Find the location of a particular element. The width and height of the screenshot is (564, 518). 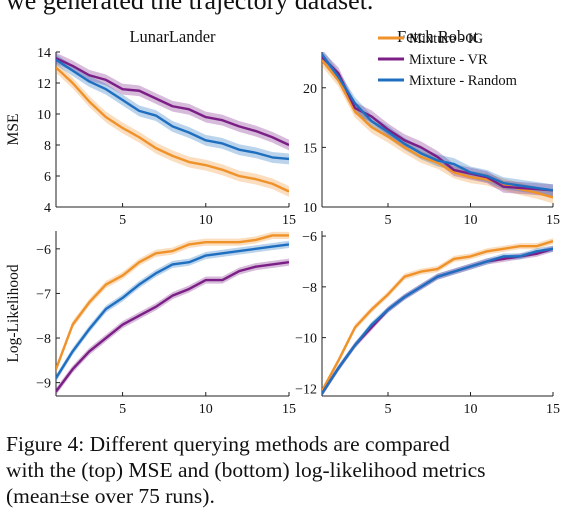

legend-entry: Mixture - IG is located at coordinates (446, 39).